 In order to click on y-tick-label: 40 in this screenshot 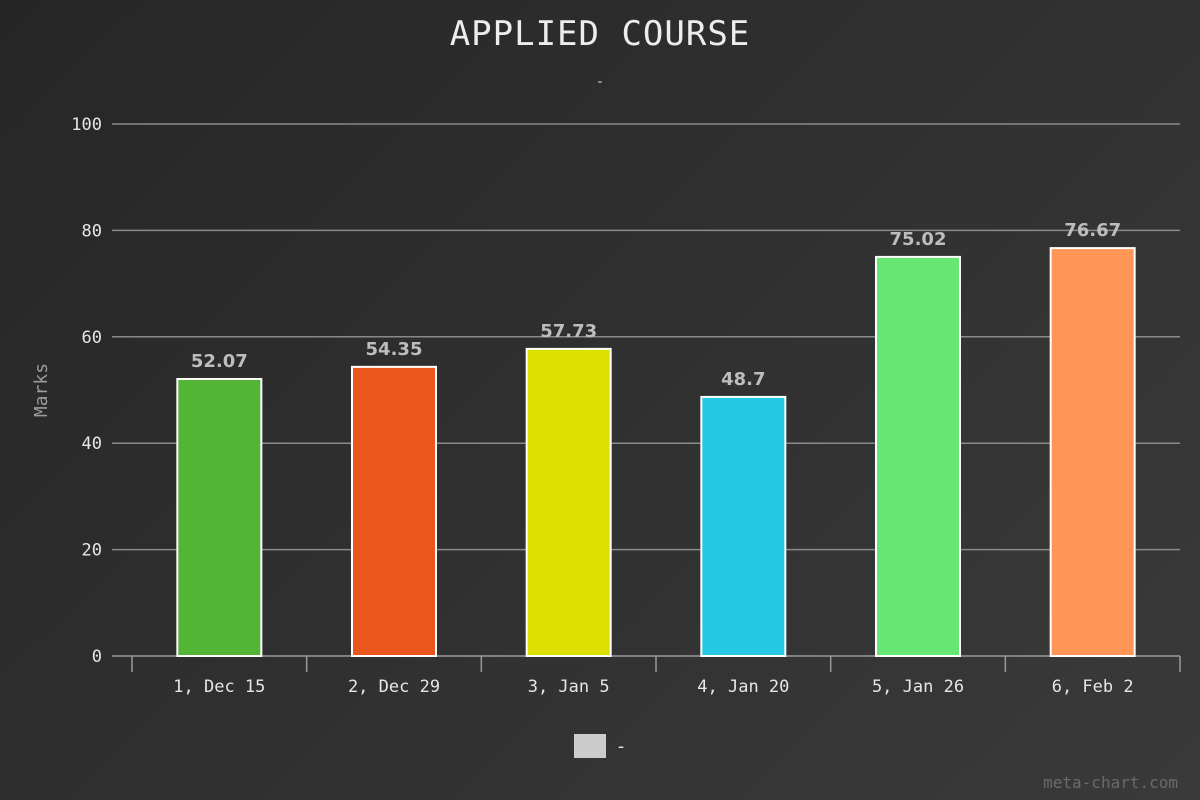, I will do `click(92, 444)`.